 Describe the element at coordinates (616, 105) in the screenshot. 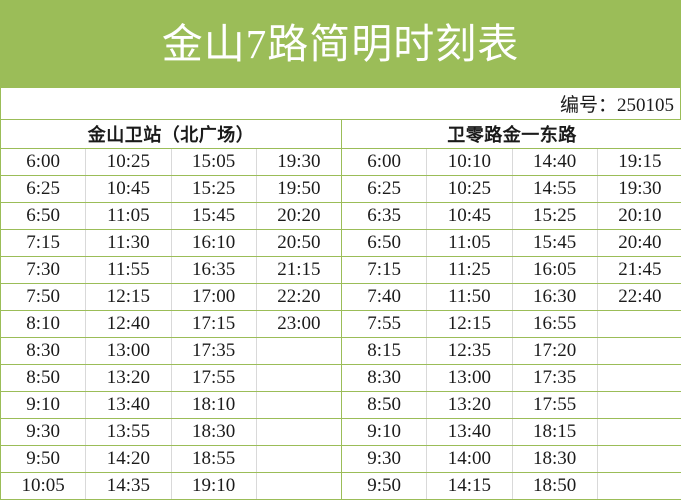

I see `serial-number-label: 编号：250105` at that location.